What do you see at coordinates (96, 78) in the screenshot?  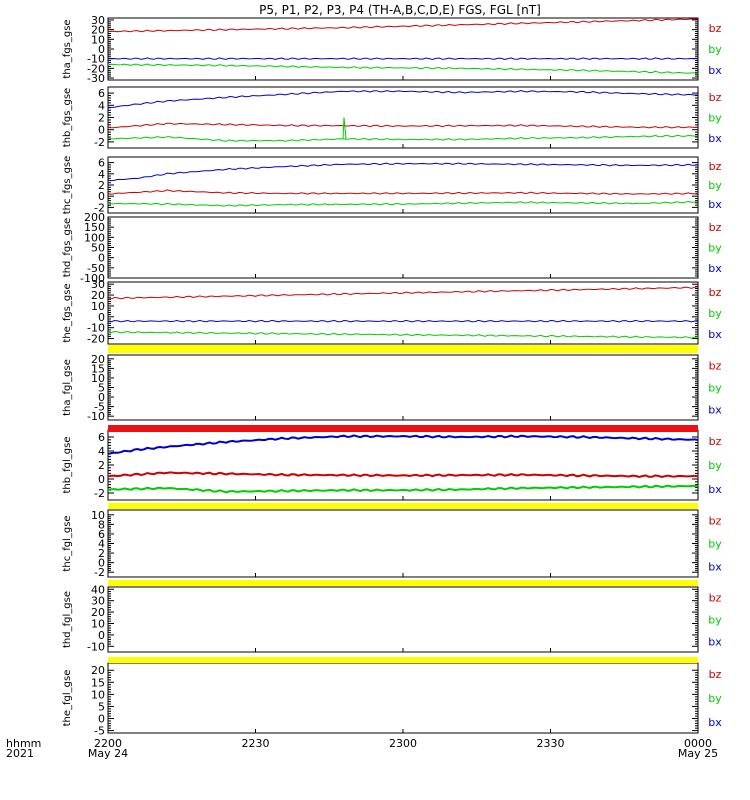 I see `y-tick-label: -30` at bounding box center [96, 78].